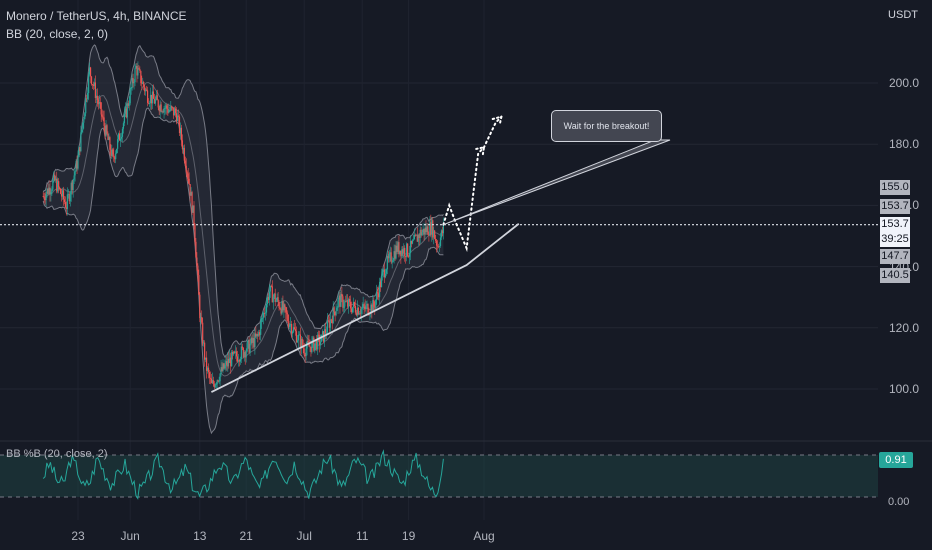  Describe the element at coordinates (304, 536) in the screenshot. I see `x-tick-label: Jul` at that location.